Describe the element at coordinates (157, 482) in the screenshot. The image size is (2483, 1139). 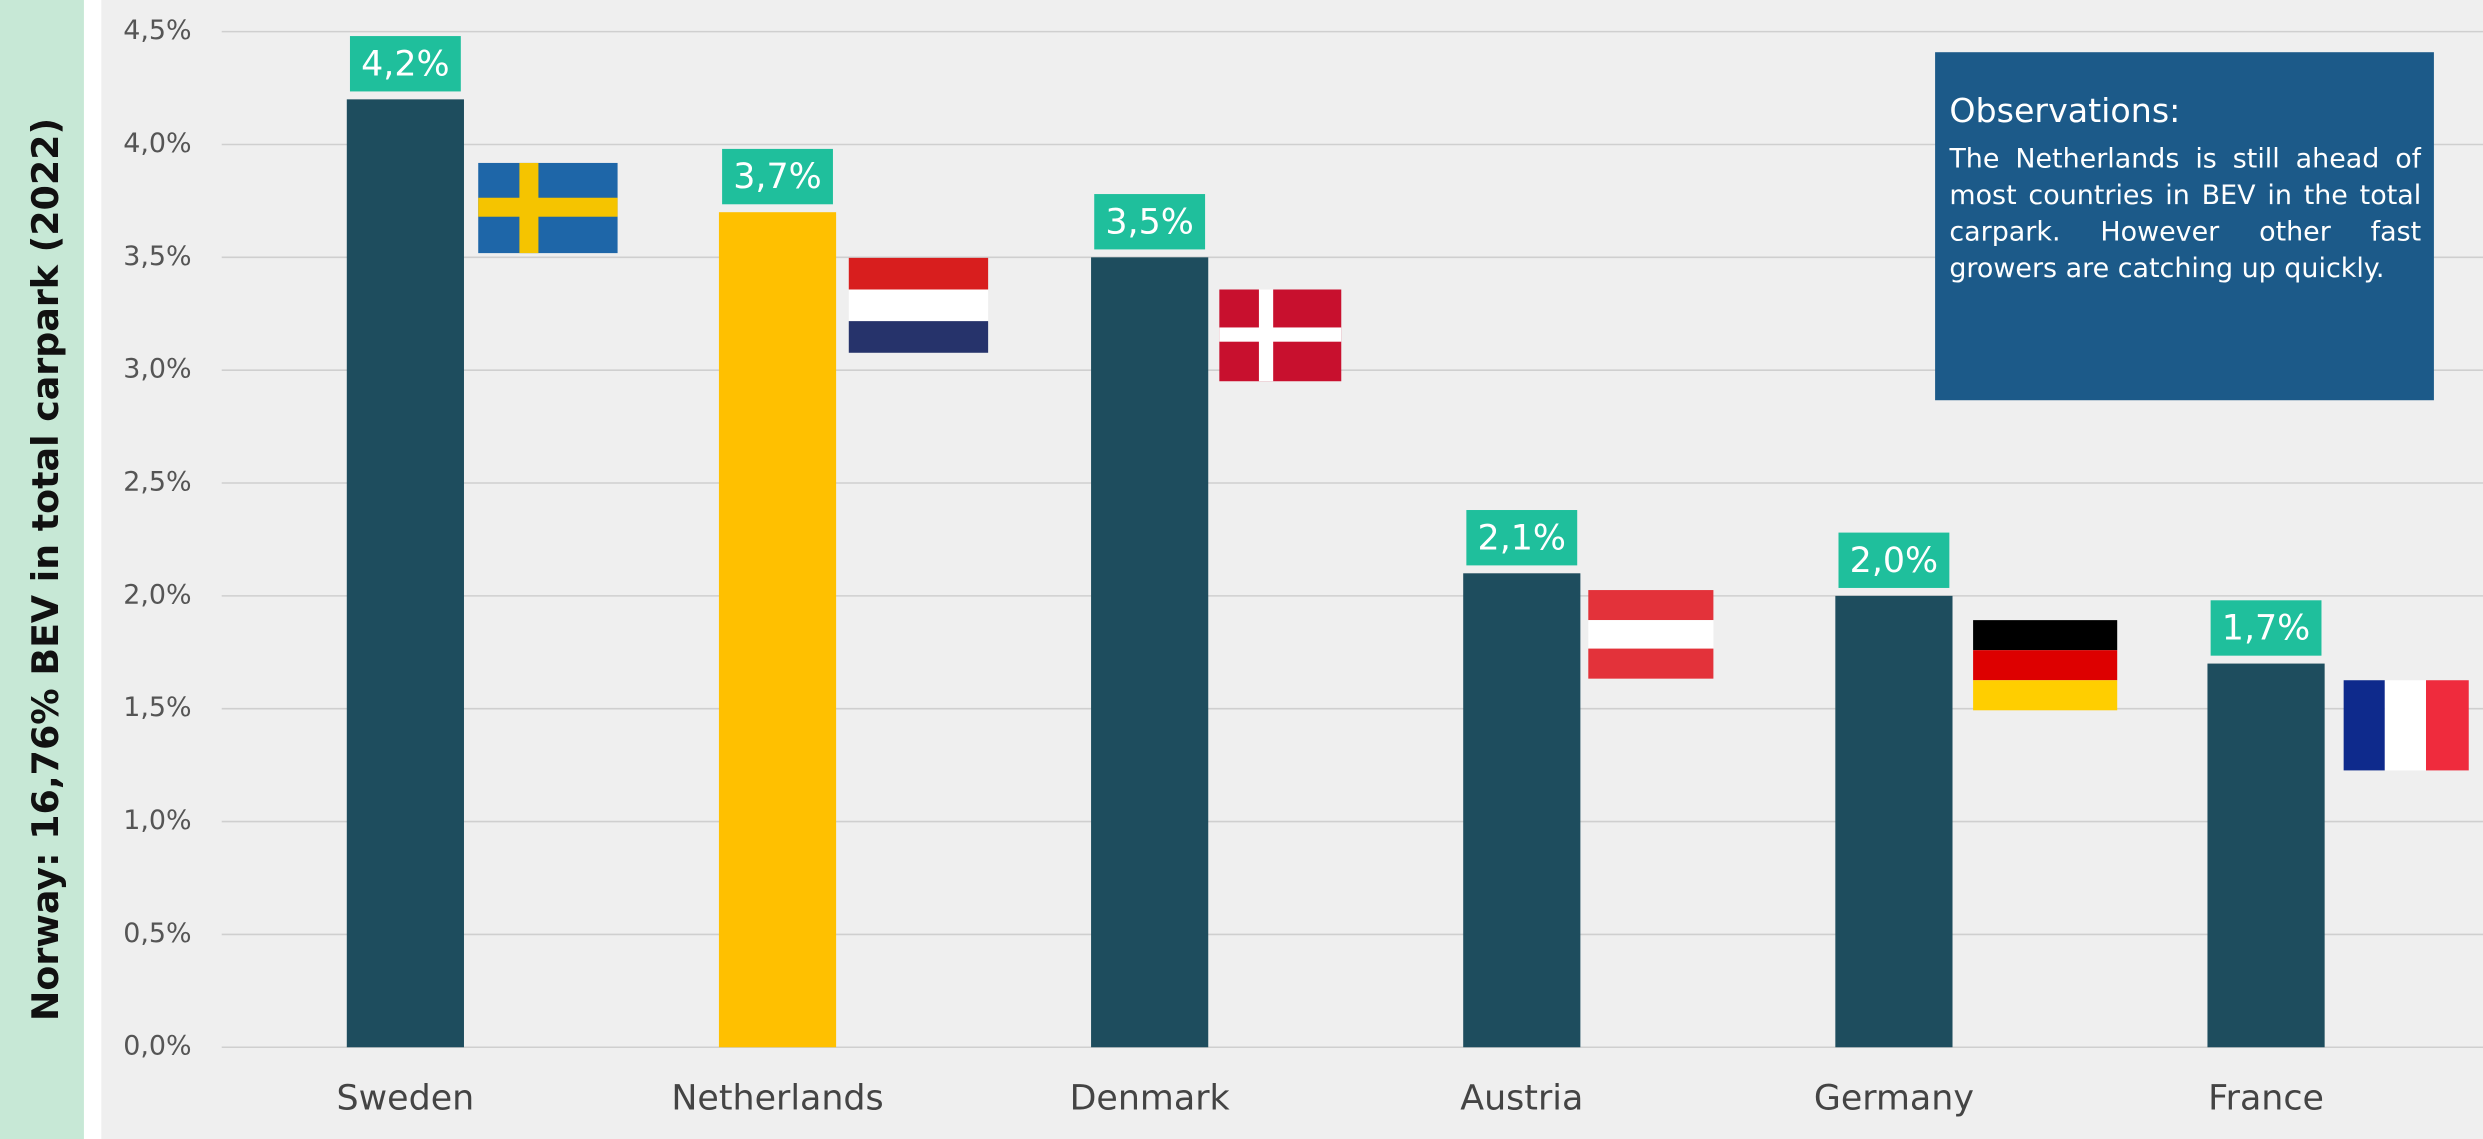
I see `y-tick-label: 2,5%` at that location.